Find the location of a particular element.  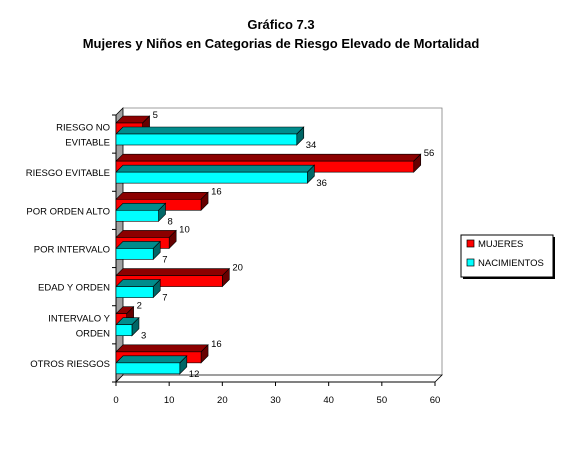

data-label: 10 is located at coordinates (184, 229).